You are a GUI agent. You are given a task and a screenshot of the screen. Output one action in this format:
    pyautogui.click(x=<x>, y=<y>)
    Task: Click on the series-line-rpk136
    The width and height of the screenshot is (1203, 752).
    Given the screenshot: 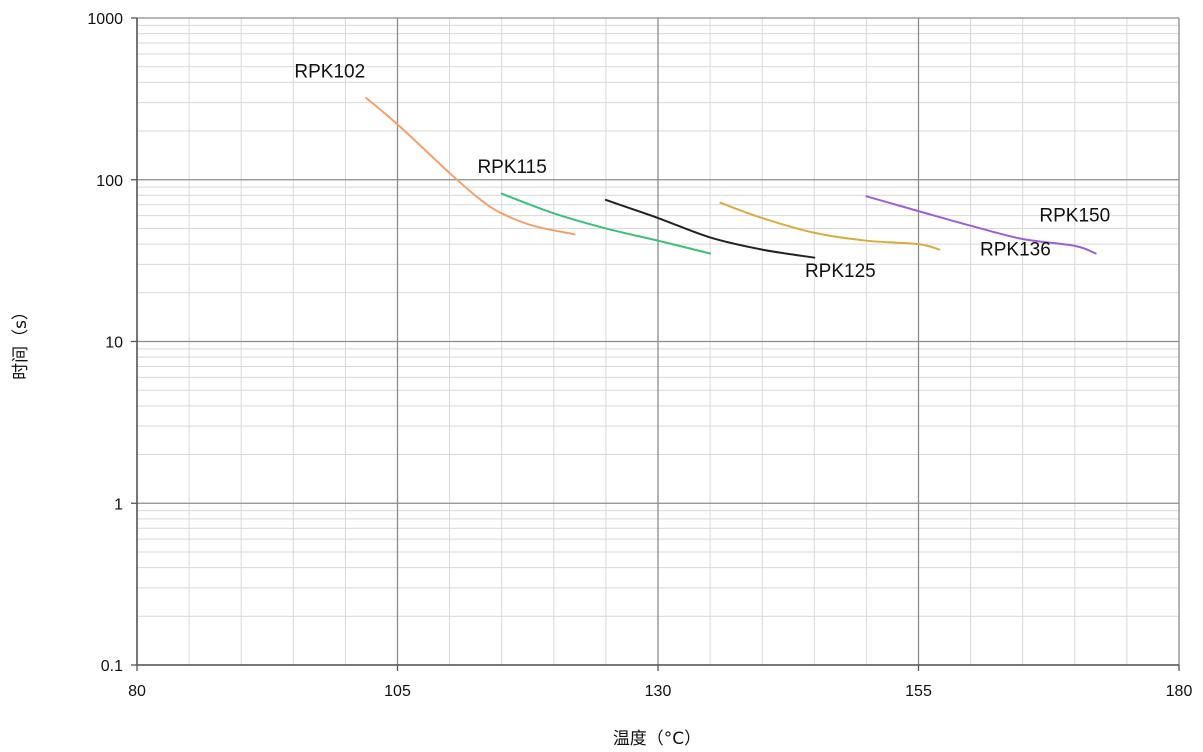 What is the action you would take?
    pyautogui.click(x=830, y=226)
    